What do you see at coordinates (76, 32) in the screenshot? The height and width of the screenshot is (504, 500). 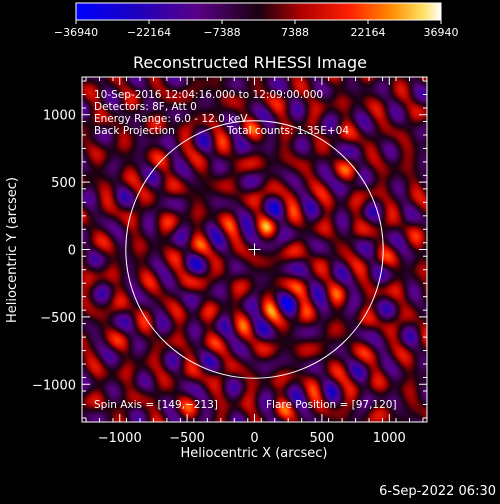 I see `colorbar-tick-label: −36940` at bounding box center [76, 32].